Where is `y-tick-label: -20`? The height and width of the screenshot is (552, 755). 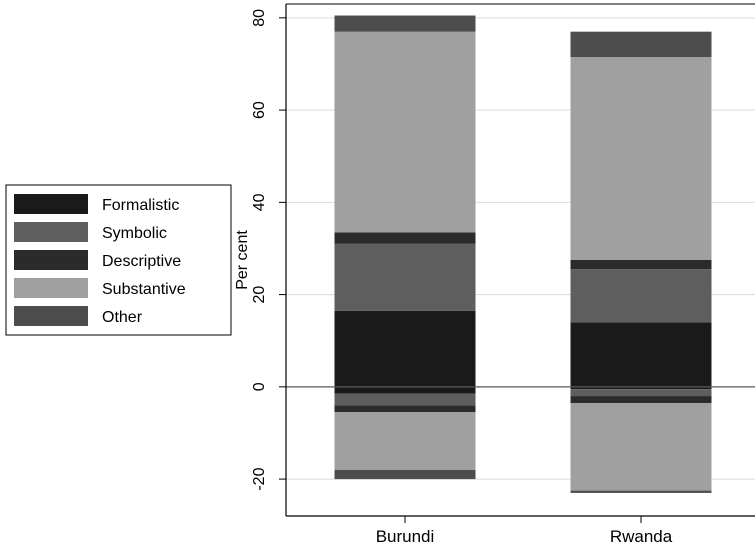 y-tick-label: -20 is located at coordinates (259, 478).